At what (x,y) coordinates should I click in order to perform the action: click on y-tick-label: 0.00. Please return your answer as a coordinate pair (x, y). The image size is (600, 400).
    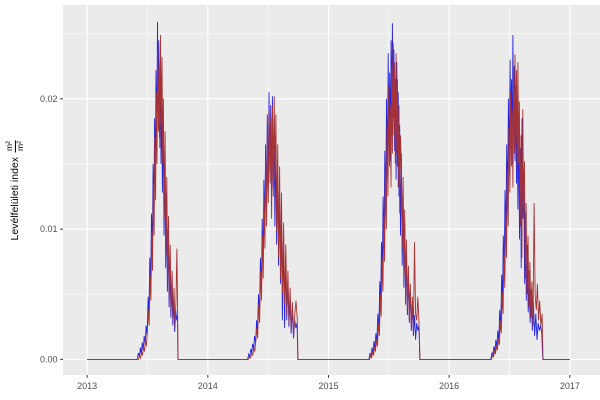
    Looking at the image, I should click on (49, 359).